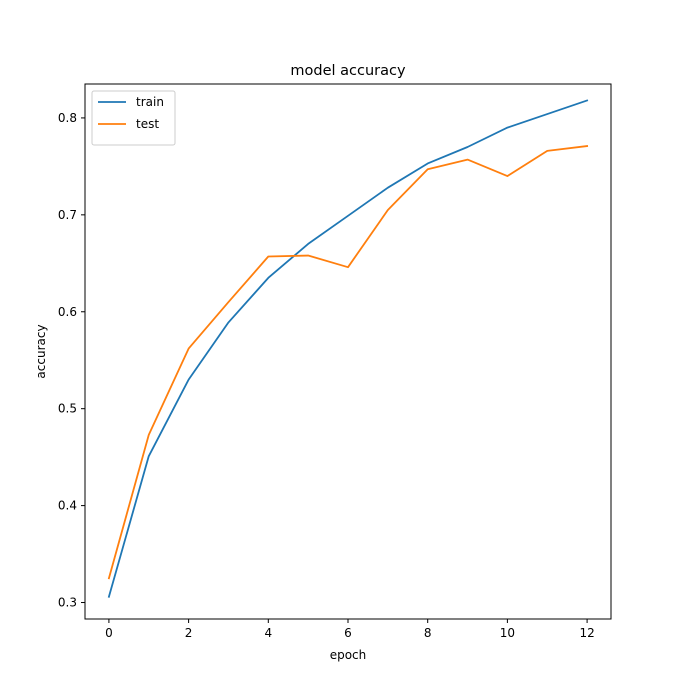 The height and width of the screenshot is (695, 679). What do you see at coordinates (67, 215) in the screenshot?
I see `y-tick-label: 0.7` at bounding box center [67, 215].